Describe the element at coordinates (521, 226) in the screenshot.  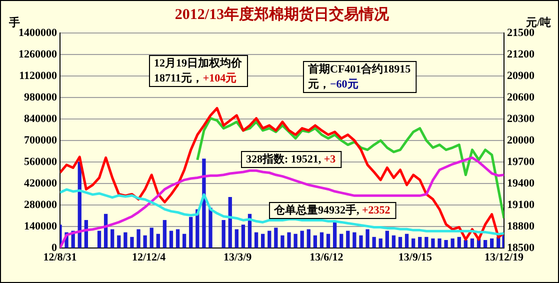
I see `y2-tick-label: 18800` at that location.